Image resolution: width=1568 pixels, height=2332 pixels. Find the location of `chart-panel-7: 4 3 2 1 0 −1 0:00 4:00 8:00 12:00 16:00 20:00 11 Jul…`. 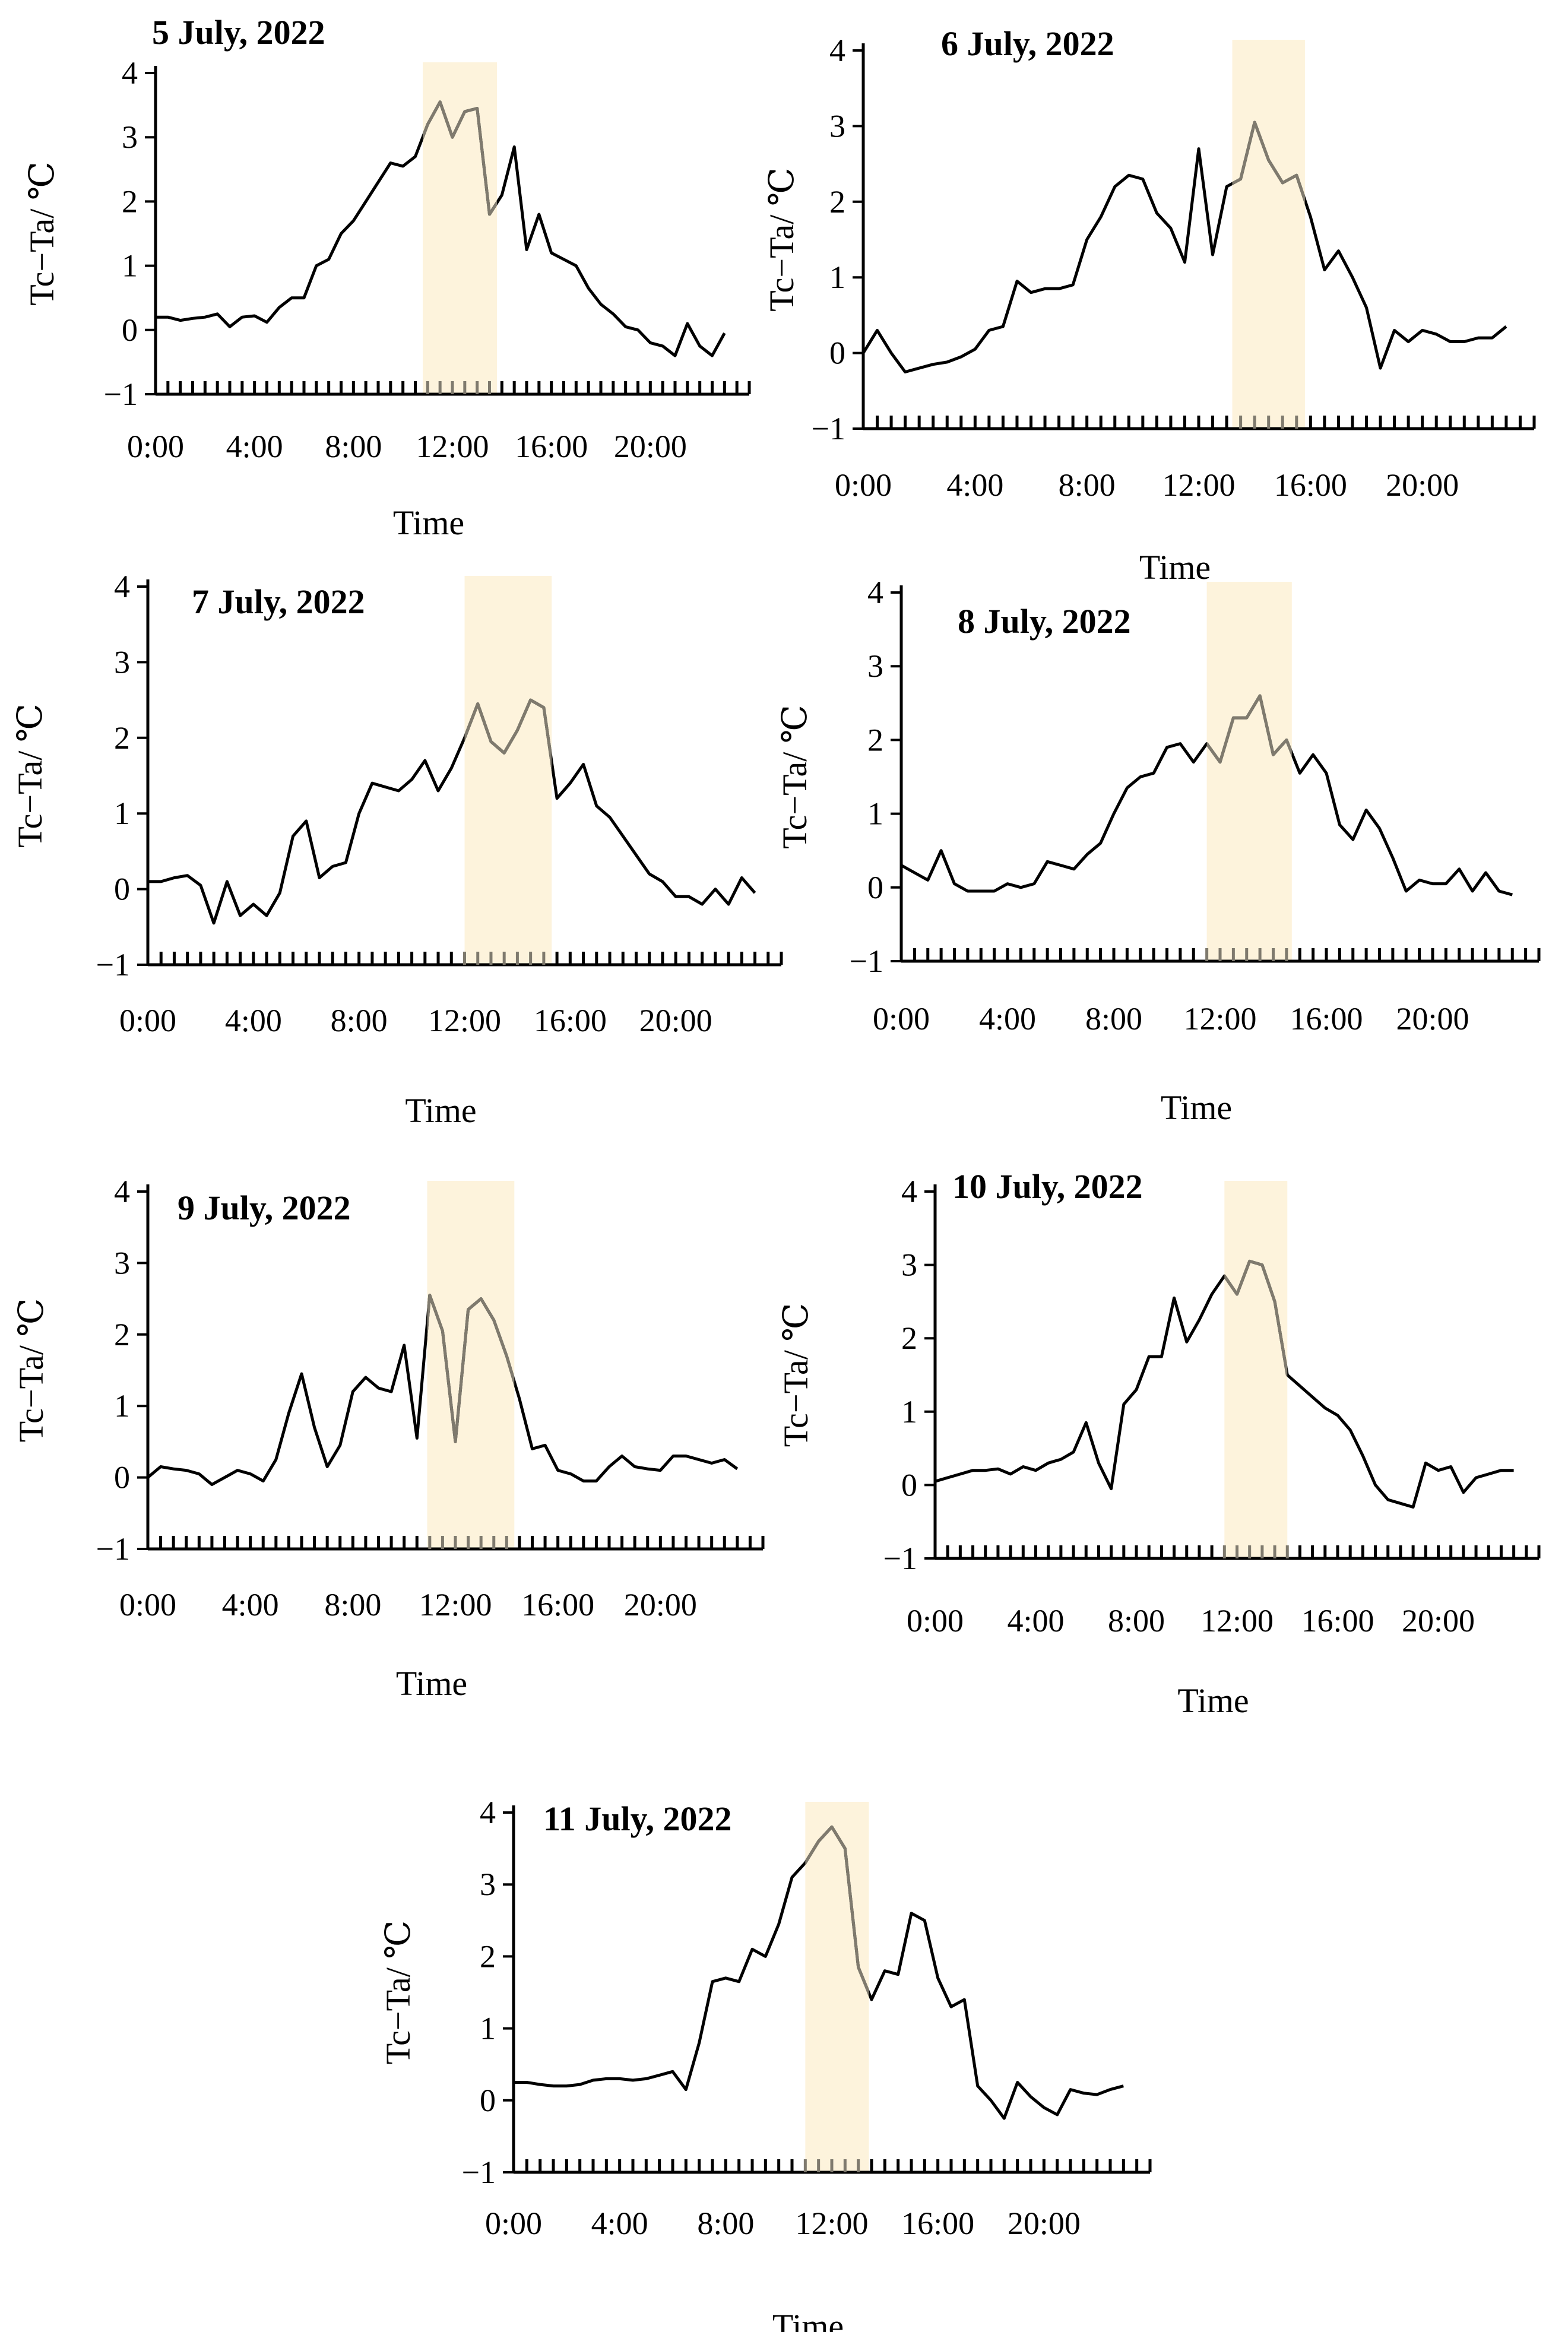

chart-panel-7: 4 3 2 1 0 −1 0:00 4:00 8:00 12:00 16:00 20:00 11 Jul… is located at coordinates (765, 2064).